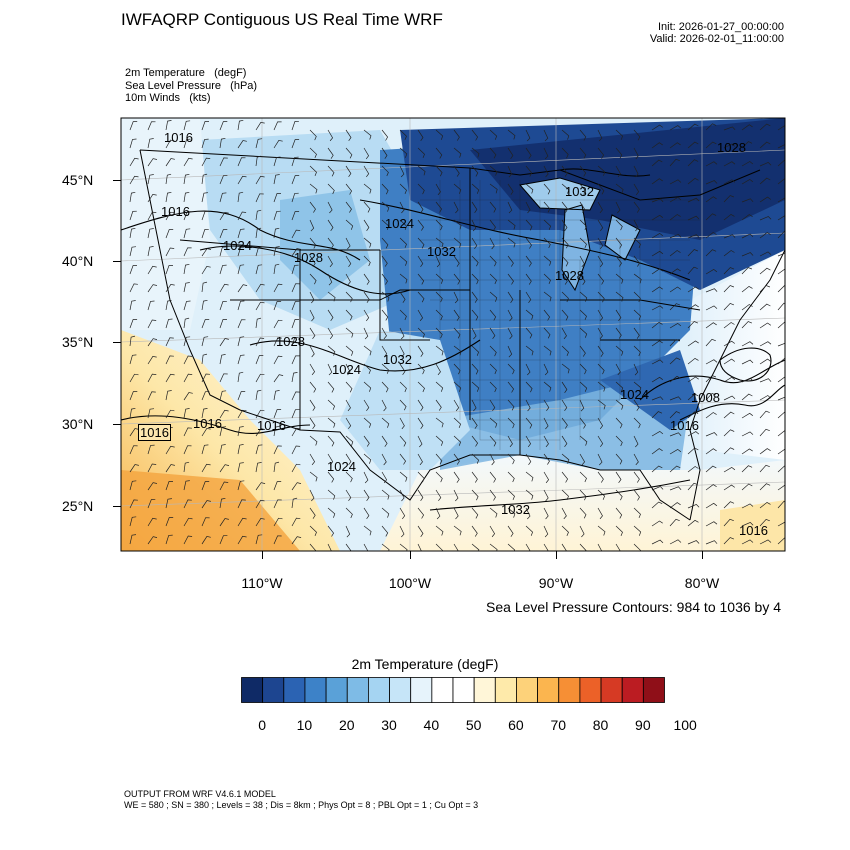 The image size is (850, 850). What do you see at coordinates (341, 466) in the screenshot?
I see `pressure-label: 1024` at bounding box center [341, 466].